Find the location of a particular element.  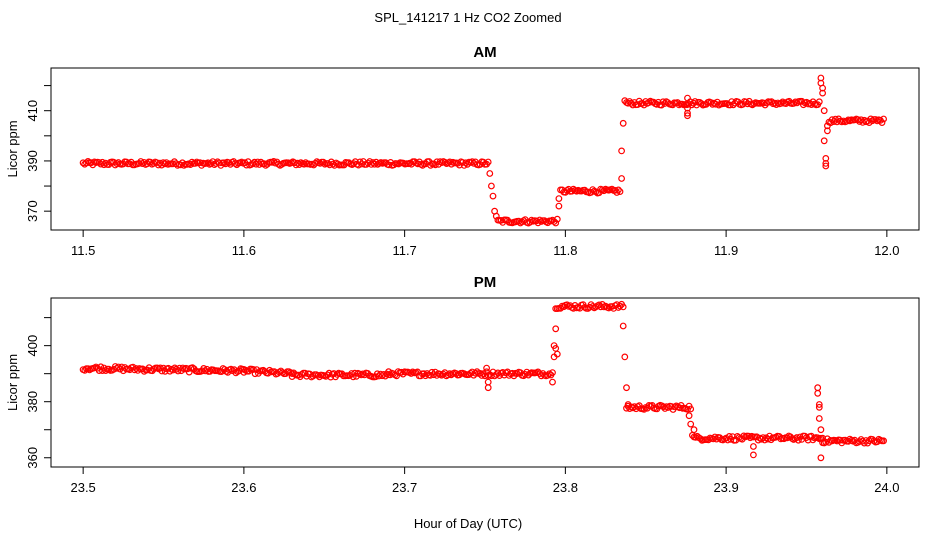

panel-title: PM is located at coordinates (485, 282).